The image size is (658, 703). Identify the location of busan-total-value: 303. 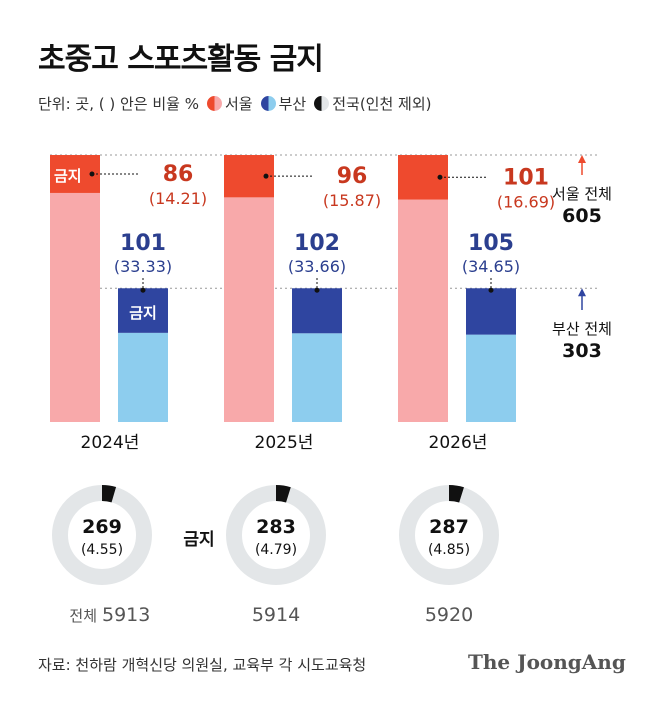
(582, 351).